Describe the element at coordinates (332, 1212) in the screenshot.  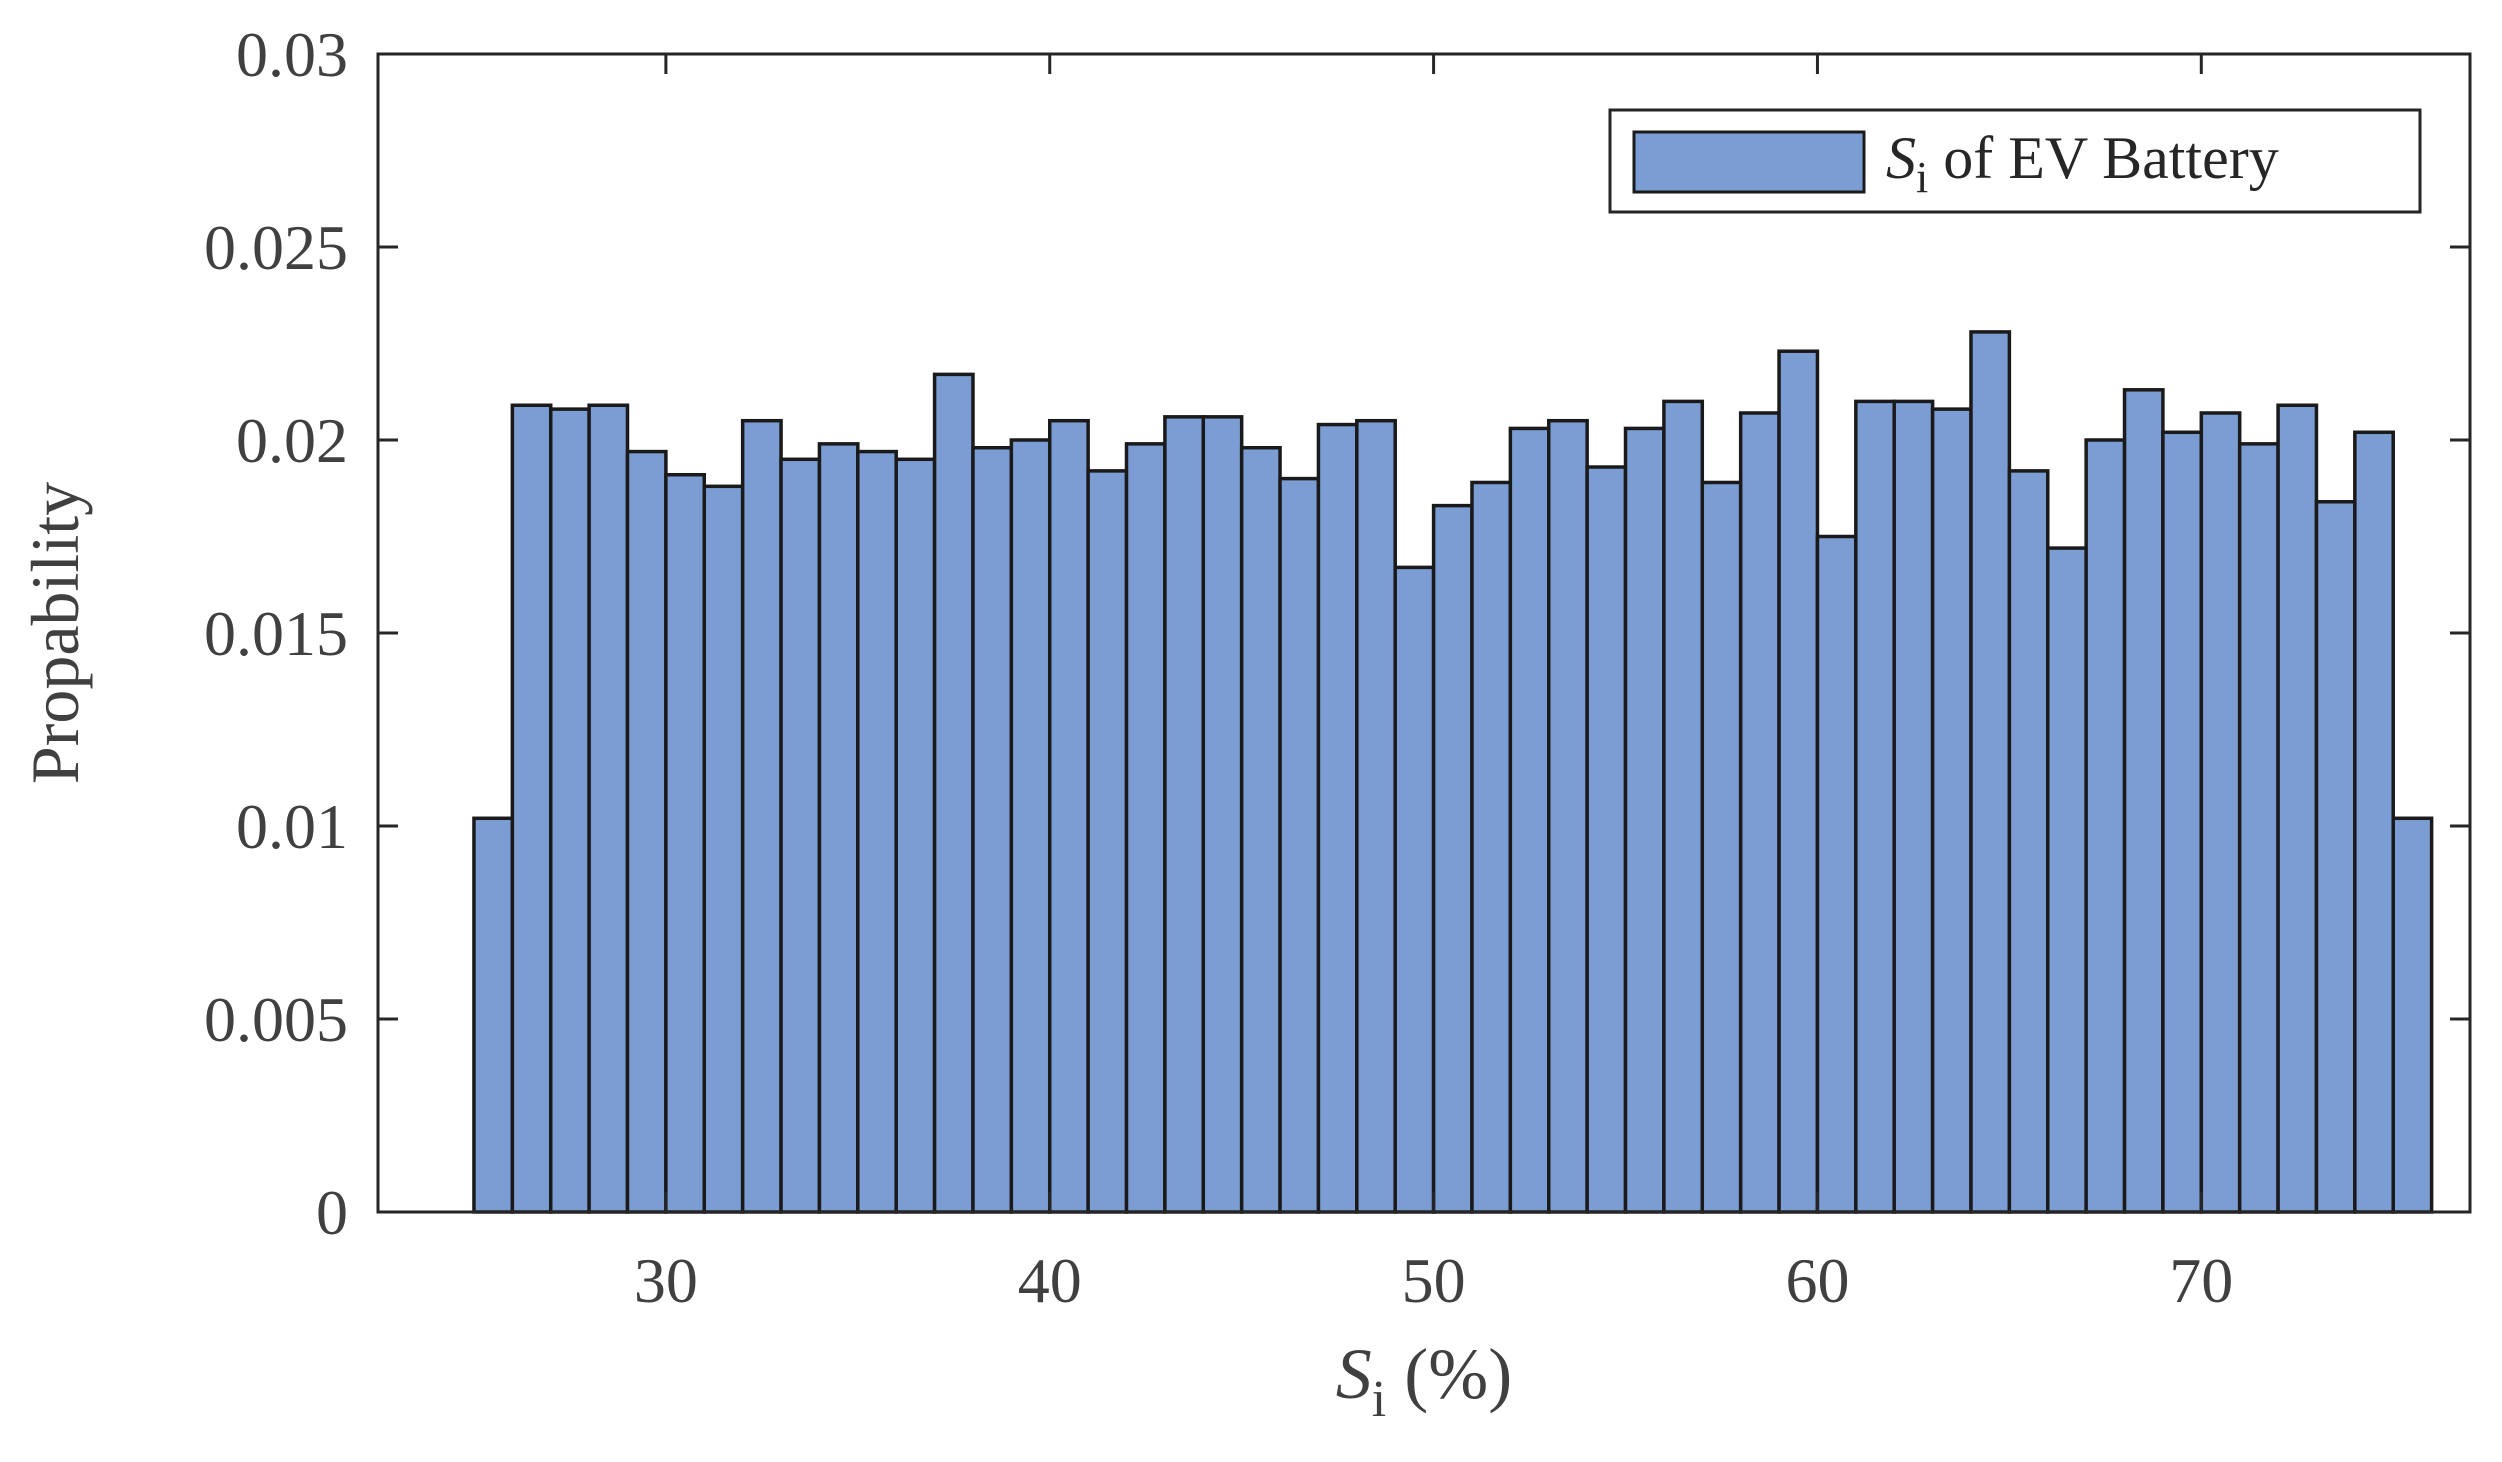
I see `y-tick-label: 0` at that location.